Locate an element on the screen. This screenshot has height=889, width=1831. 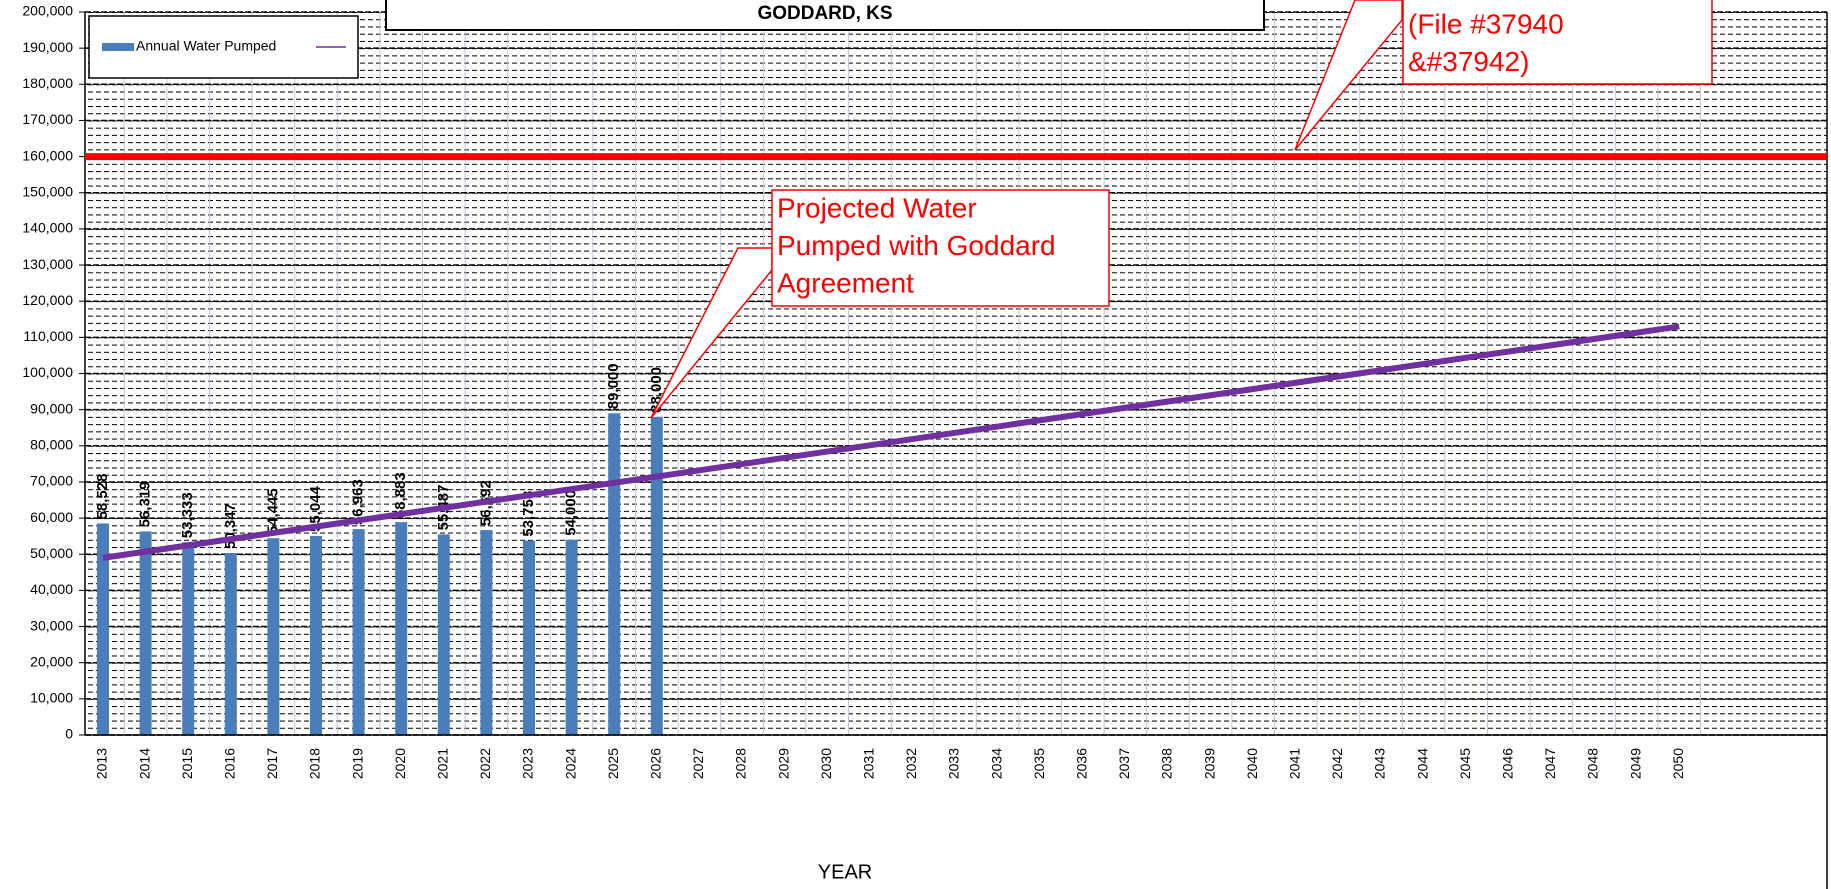
y-tick-label: 170,000 is located at coordinates (47, 119).